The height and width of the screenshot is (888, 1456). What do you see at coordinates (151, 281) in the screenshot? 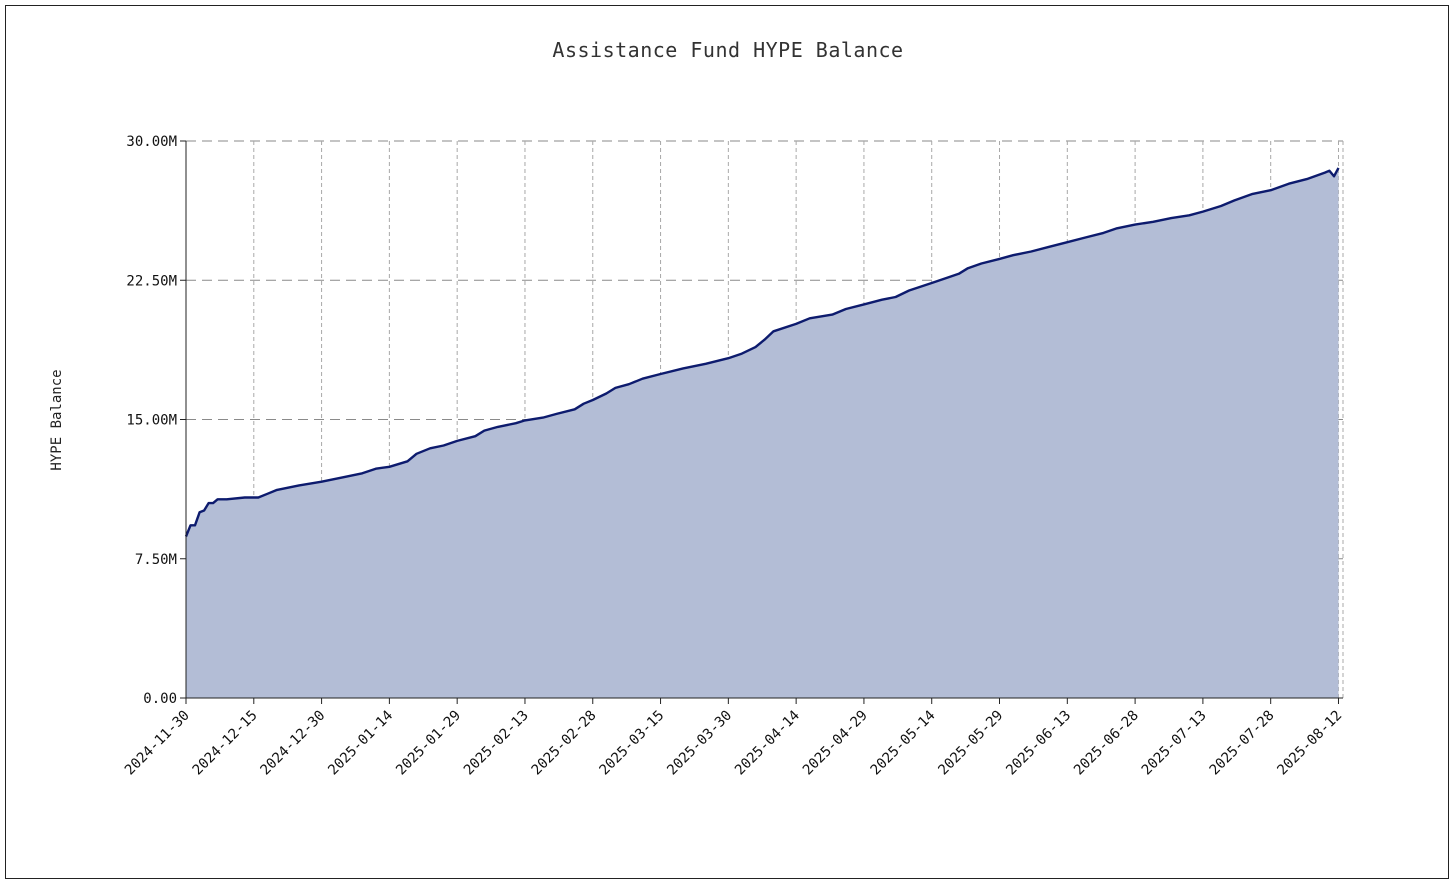
I see `y-tick-label: 22.50M` at bounding box center [151, 281].